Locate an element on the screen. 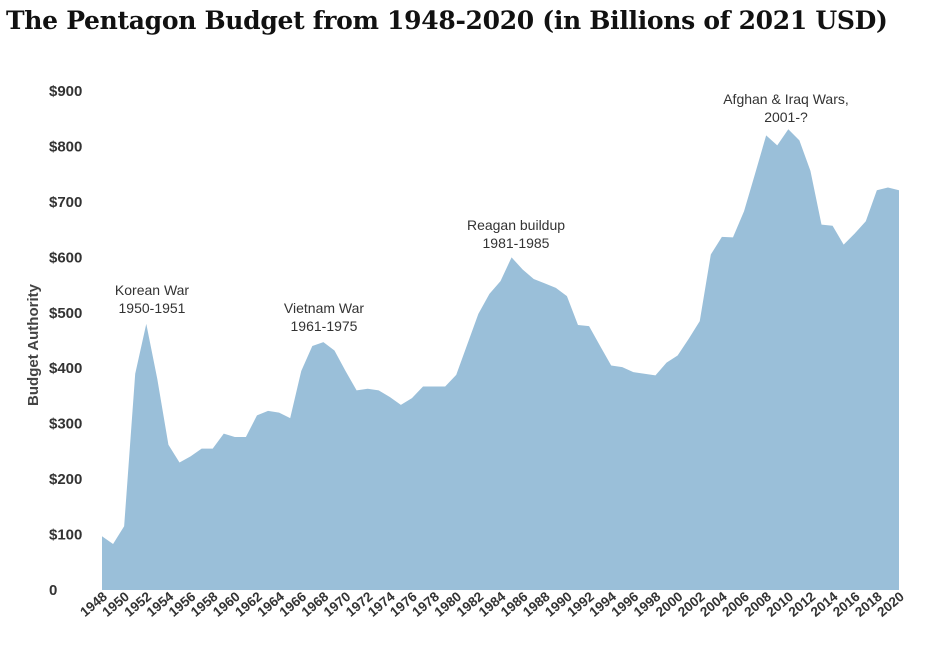 The width and height of the screenshot is (926, 648). y-tick-label: $700 is located at coordinates (65, 202).